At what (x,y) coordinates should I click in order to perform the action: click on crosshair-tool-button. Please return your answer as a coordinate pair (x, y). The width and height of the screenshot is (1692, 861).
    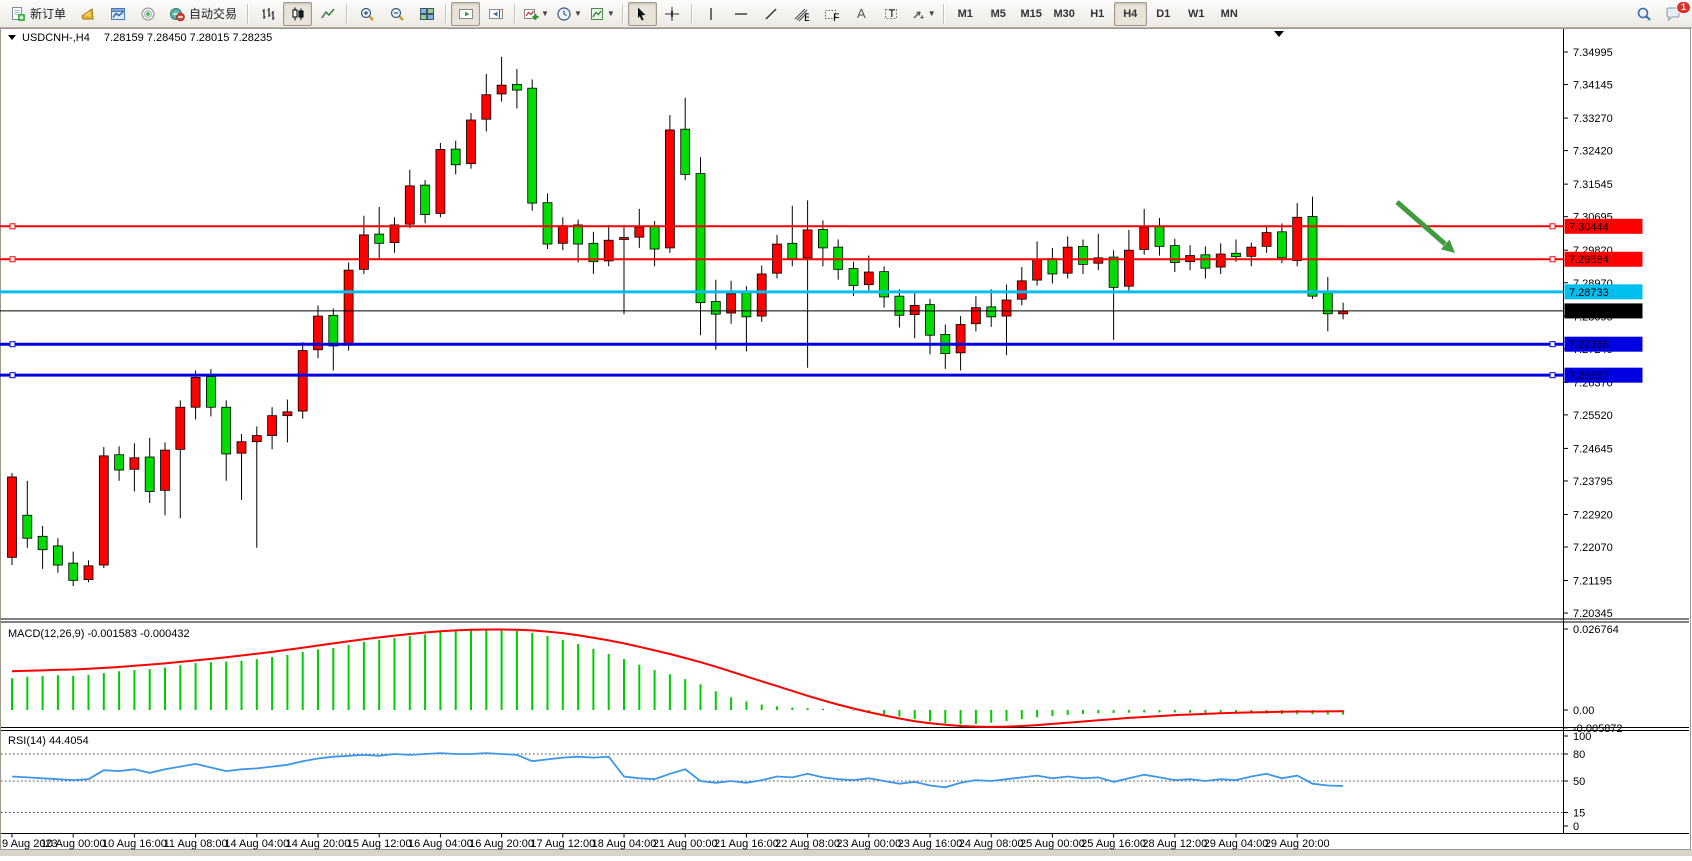
    Looking at the image, I should click on (672, 14).